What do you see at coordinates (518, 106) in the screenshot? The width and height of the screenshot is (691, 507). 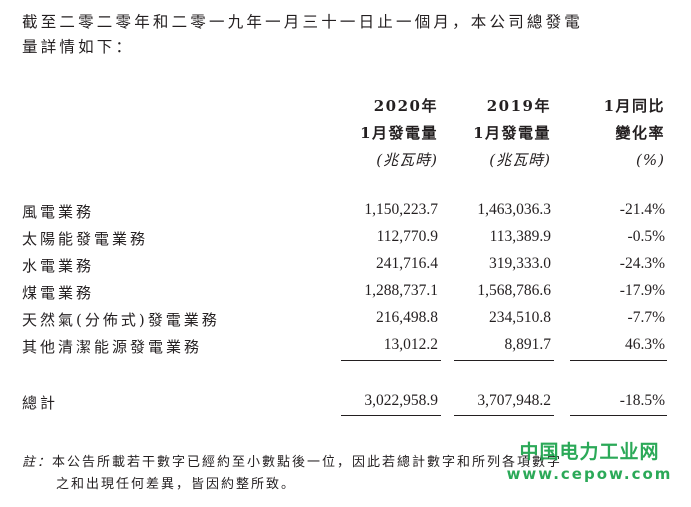 I see `header-year: 2019年` at bounding box center [518, 106].